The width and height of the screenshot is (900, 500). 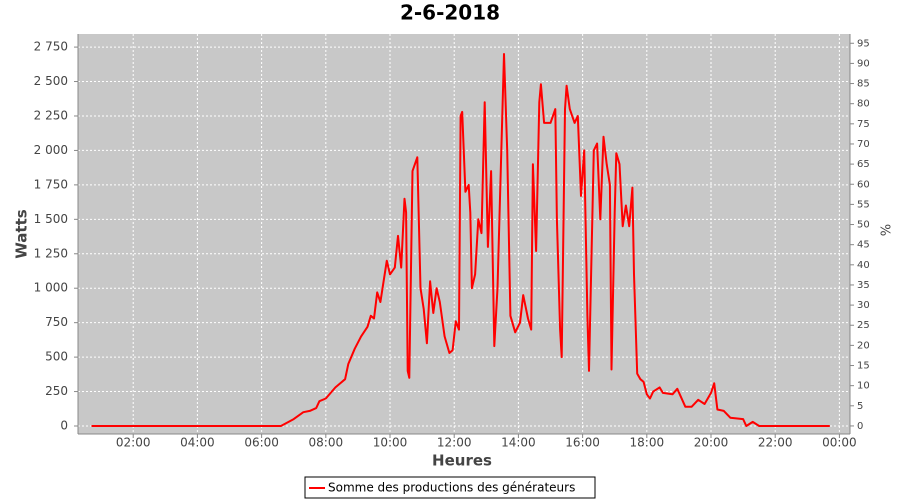 I want to click on y-tick-label: 1 000, so click(x=51, y=288).